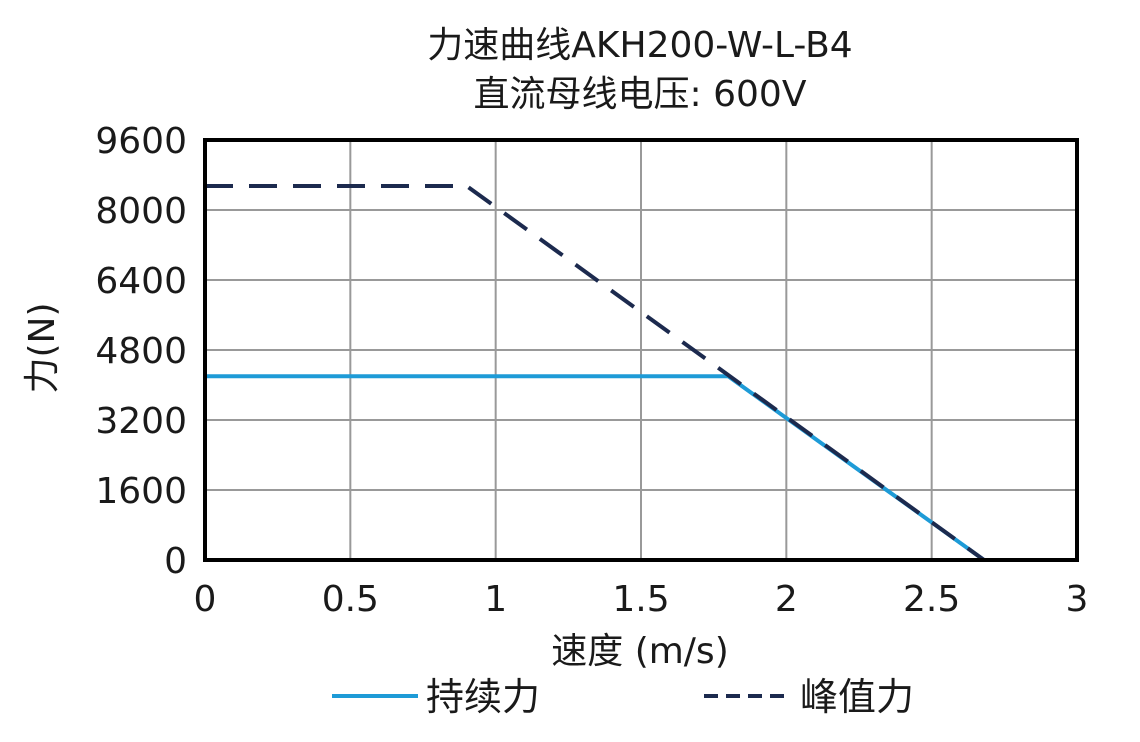  What do you see at coordinates (1077, 599) in the screenshot?
I see `x-tick-label: 3` at bounding box center [1077, 599].